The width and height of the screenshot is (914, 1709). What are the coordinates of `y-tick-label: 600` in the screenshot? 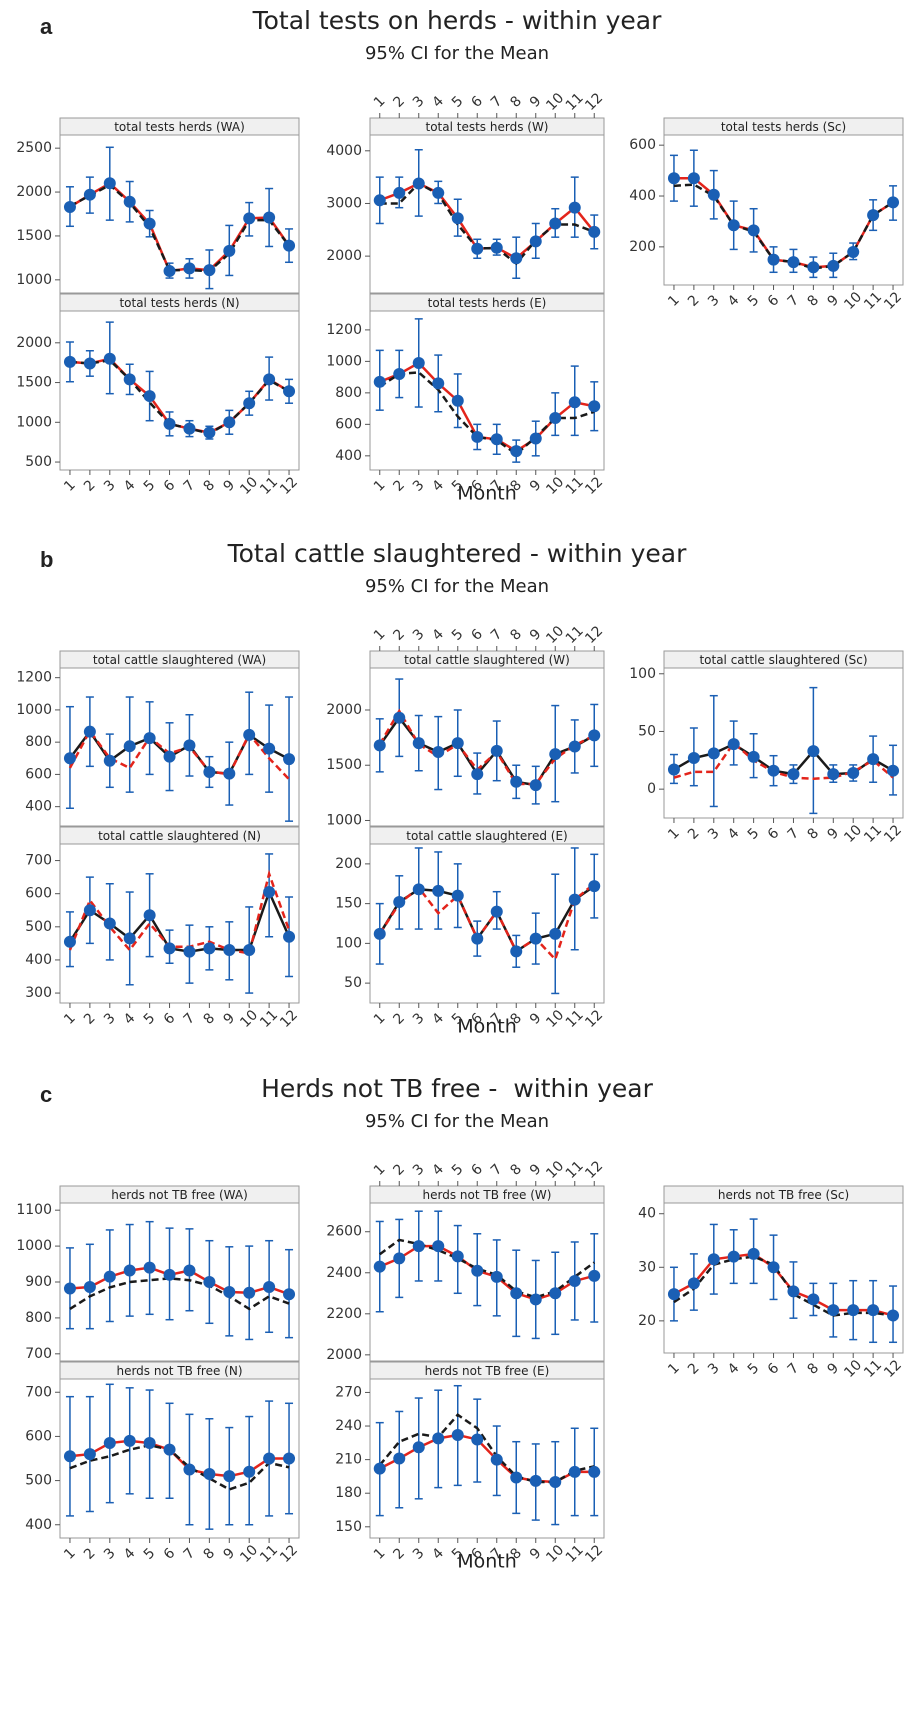 It's located at (38, 1436).